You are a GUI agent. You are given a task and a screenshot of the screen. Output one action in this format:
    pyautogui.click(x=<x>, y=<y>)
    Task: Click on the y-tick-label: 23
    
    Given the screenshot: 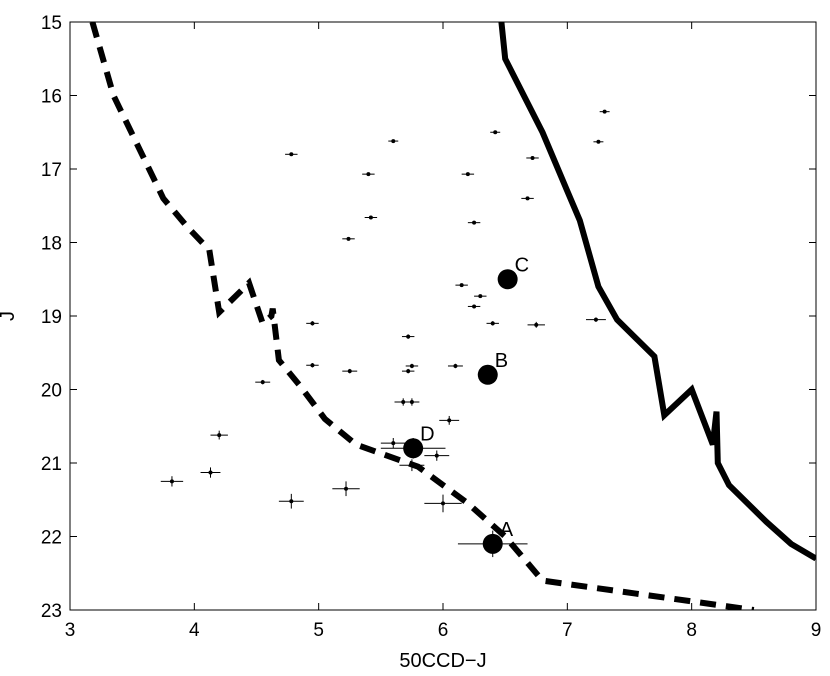 What is the action you would take?
    pyautogui.click(x=51, y=611)
    